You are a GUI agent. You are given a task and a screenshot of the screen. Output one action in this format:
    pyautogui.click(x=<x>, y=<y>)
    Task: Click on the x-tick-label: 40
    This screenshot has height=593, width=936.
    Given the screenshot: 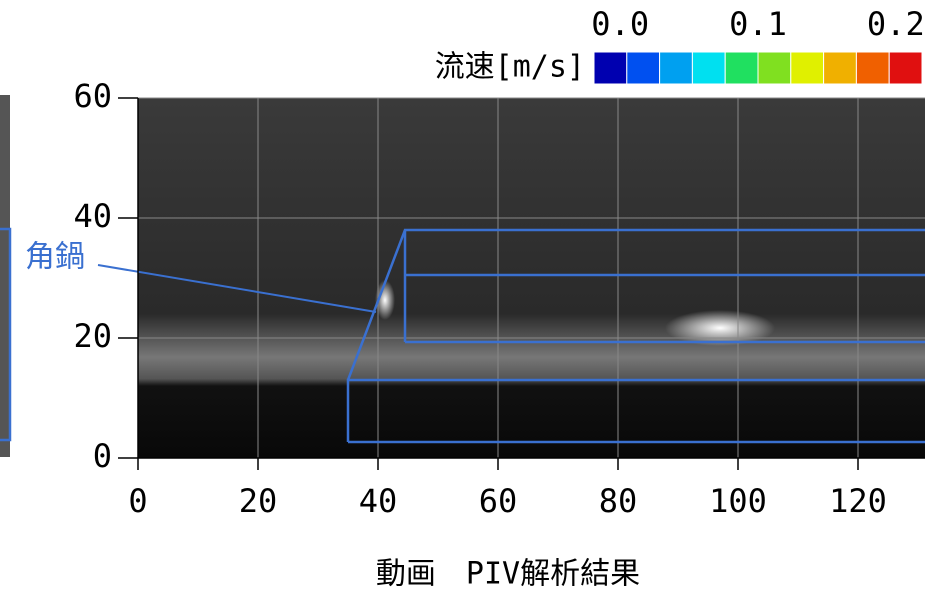 What is the action you would take?
    pyautogui.click(x=378, y=501)
    